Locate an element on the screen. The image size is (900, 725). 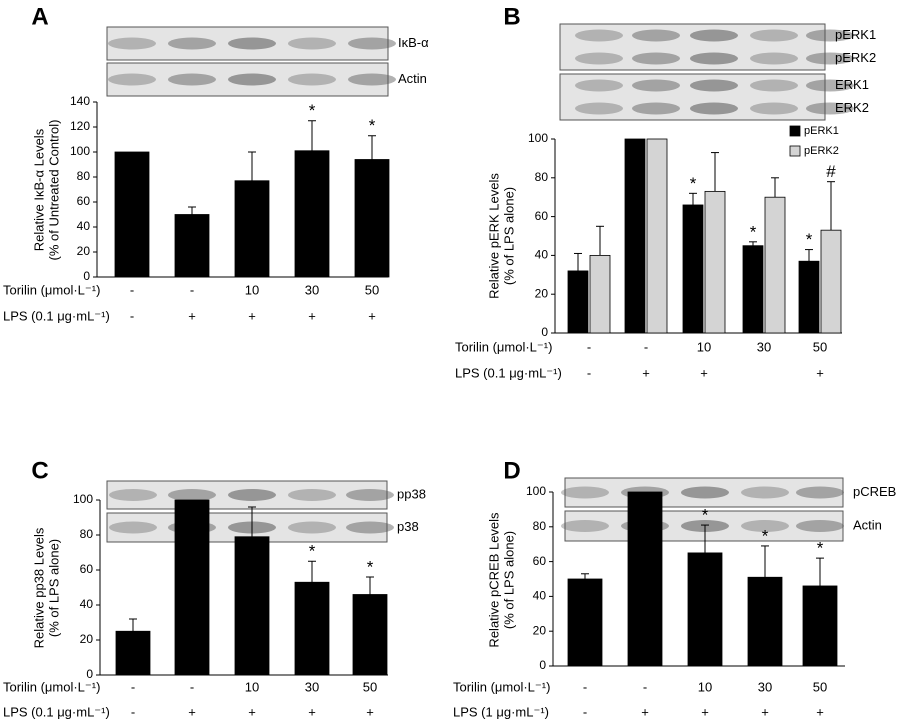
blot-label: pCREB is located at coordinates (874, 491).